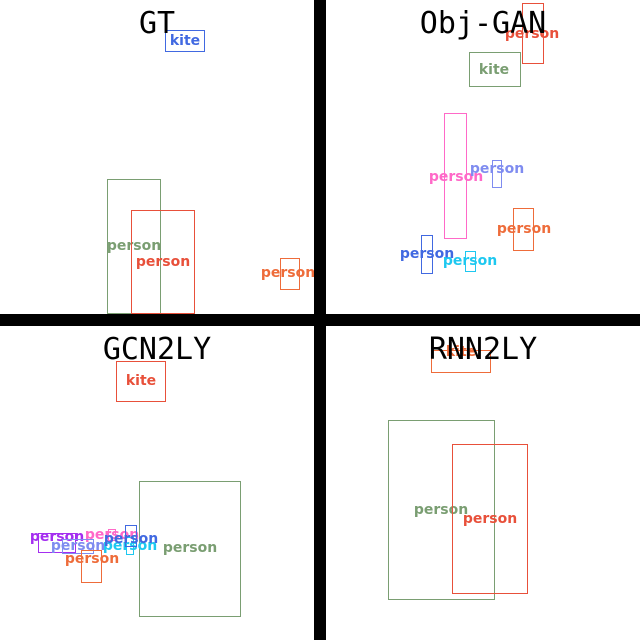 This screenshot has width=640, height=640. What do you see at coordinates (483, 23) in the screenshot?
I see `panel-title: Obj-GAN` at bounding box center [483, 23].